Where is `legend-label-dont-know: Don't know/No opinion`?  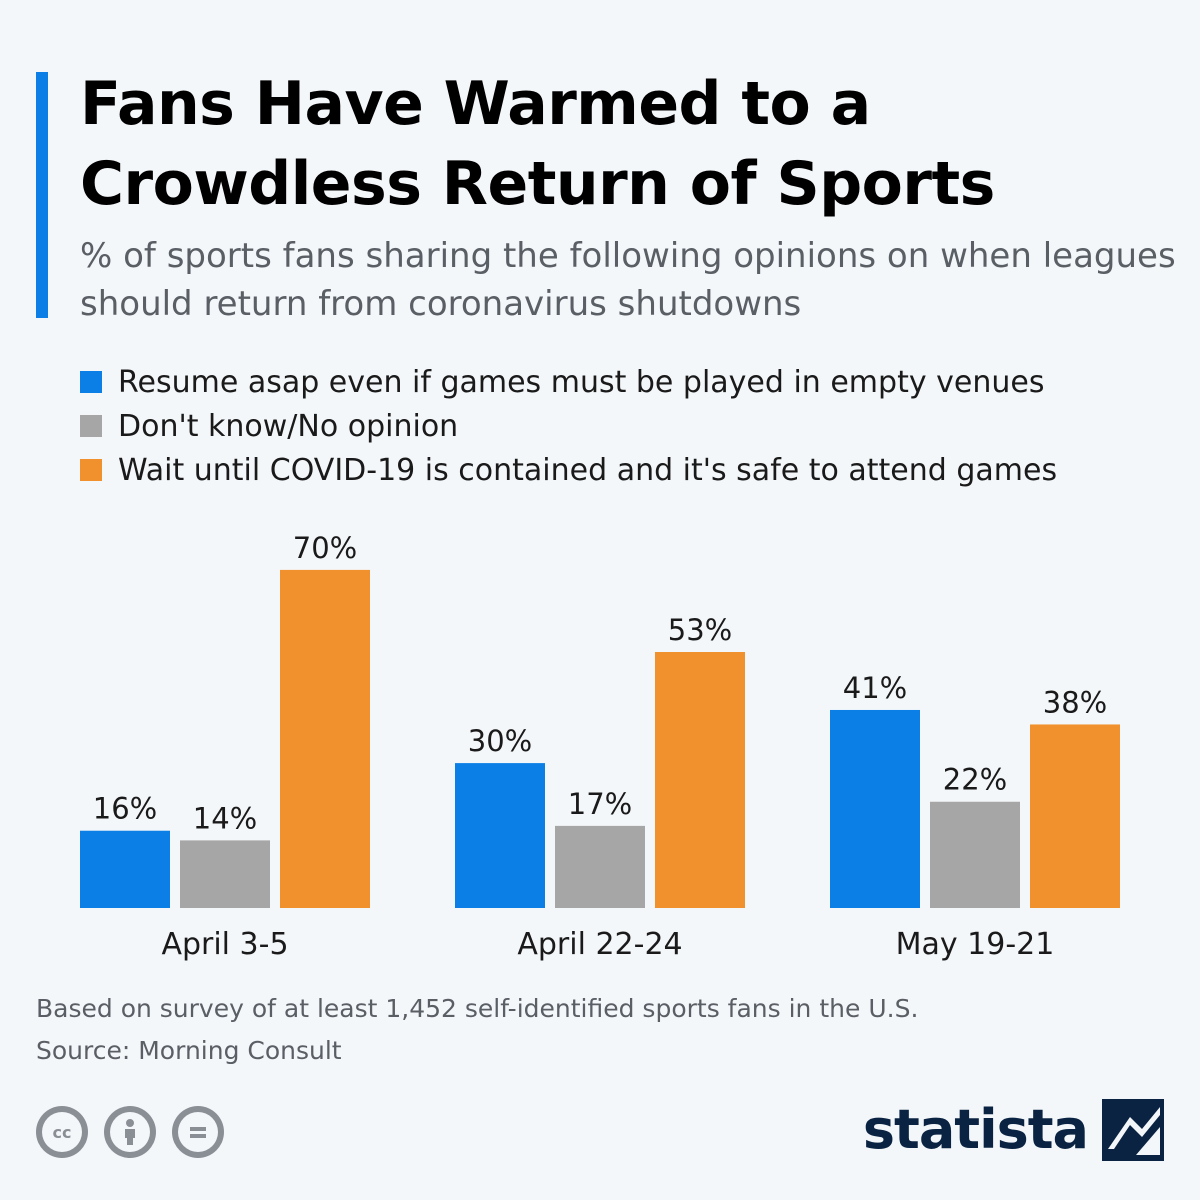
legend-label-dont-know: Don't know/No opinion is located at coordinates (288, 426).